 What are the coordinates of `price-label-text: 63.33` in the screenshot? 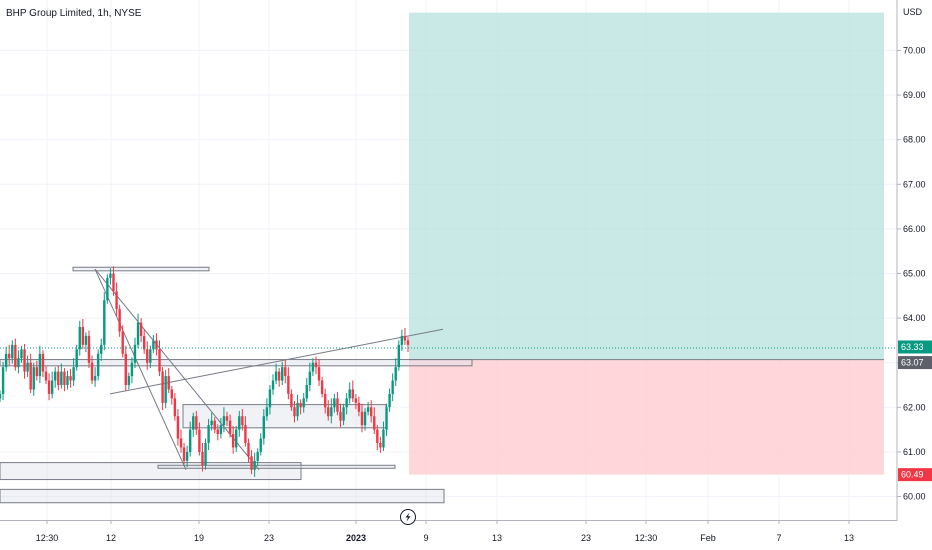 It's located at (912, 347).